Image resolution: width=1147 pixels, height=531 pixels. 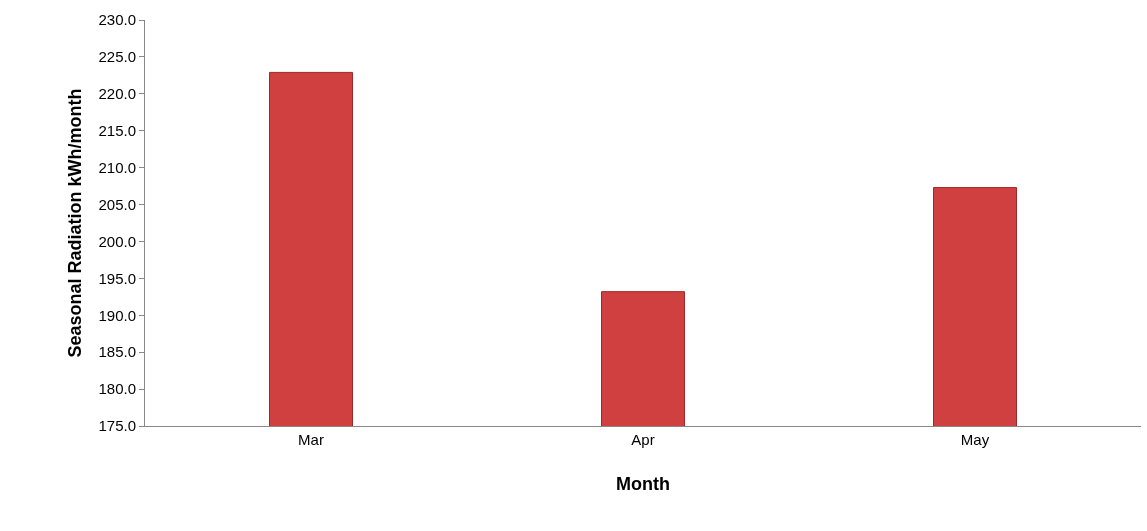 What do you see at coordinates (117, 57) in the screenshot?
I see `y-tick-label: 225.0` at bounding box center [117, 57].